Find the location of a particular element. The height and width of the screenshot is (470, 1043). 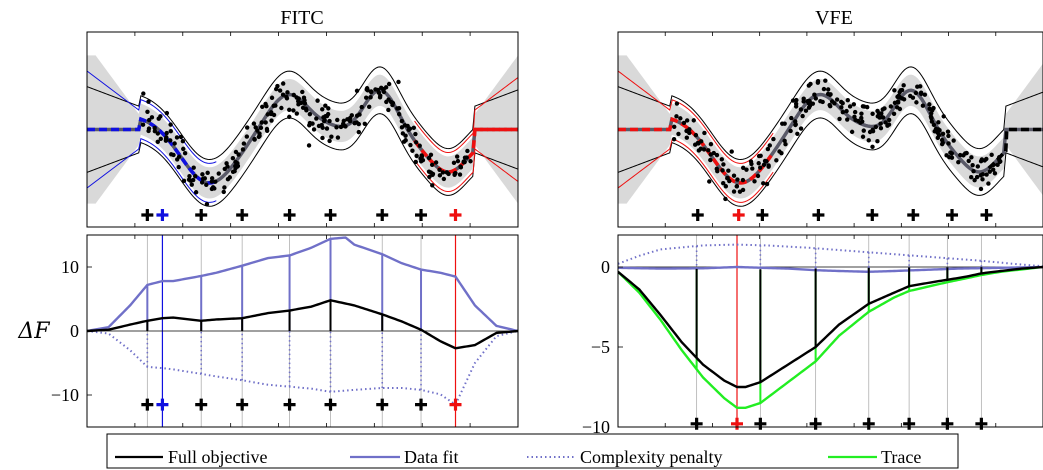

removed-point-red-marker is located at coordinates (455, 215).